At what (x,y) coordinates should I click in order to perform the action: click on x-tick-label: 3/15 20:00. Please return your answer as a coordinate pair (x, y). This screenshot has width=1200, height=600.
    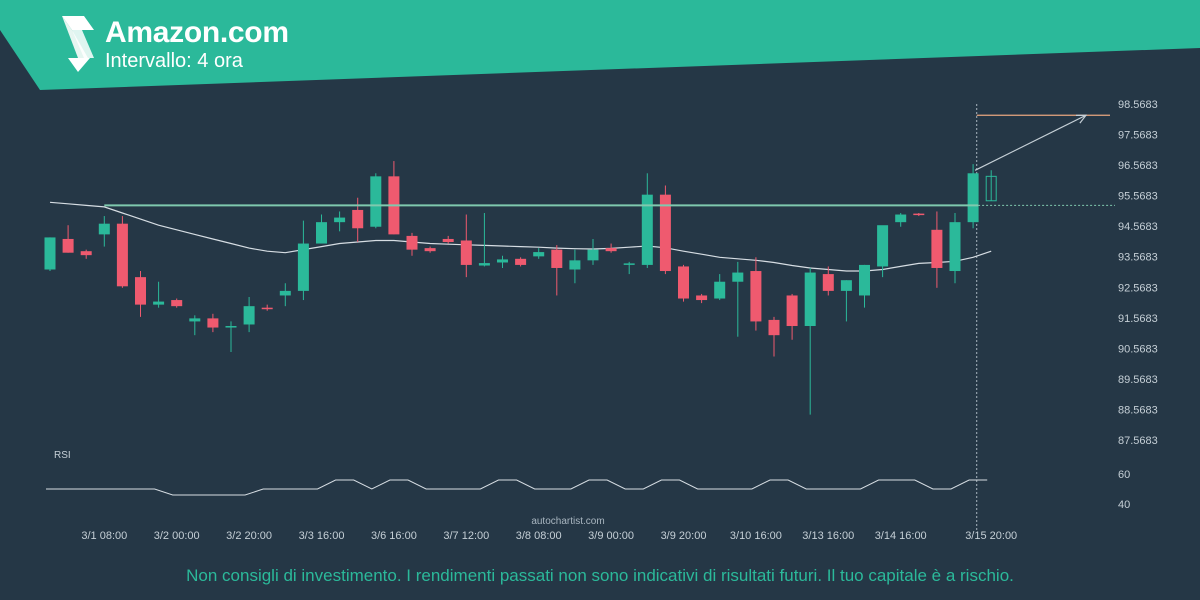
    Looking at the image, I should click on (991, 536).